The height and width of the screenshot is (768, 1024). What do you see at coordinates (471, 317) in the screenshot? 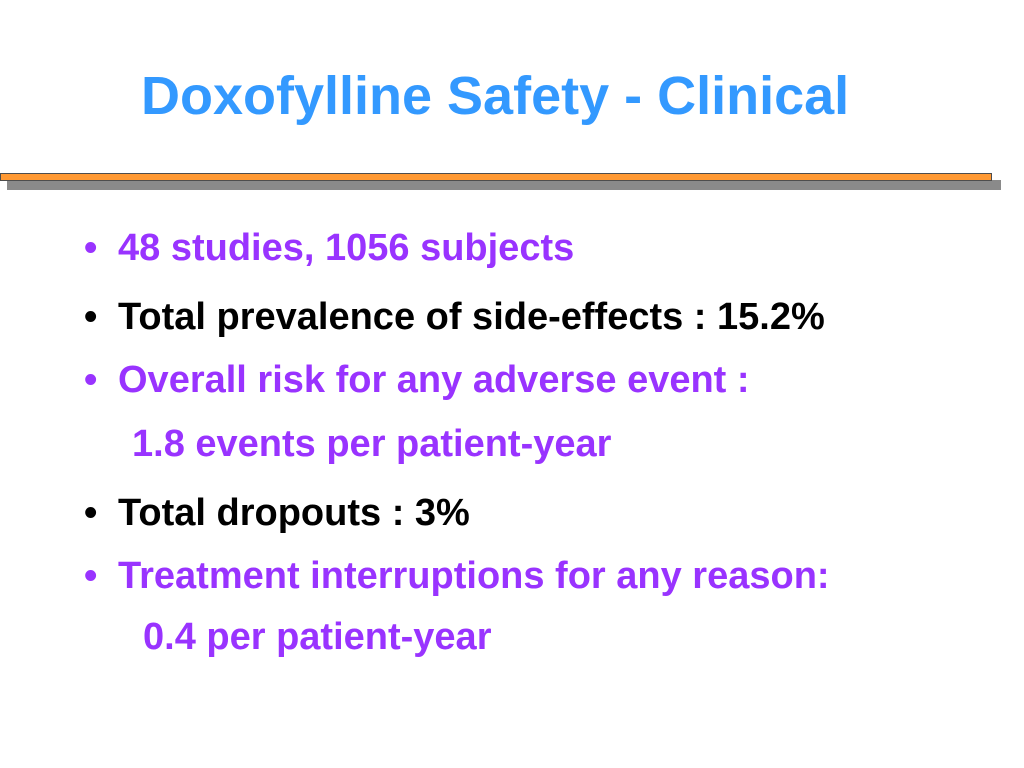
I see `bullet-text: Total prevalence of side-effects : 15.2%` at bounding box center [471, 317].